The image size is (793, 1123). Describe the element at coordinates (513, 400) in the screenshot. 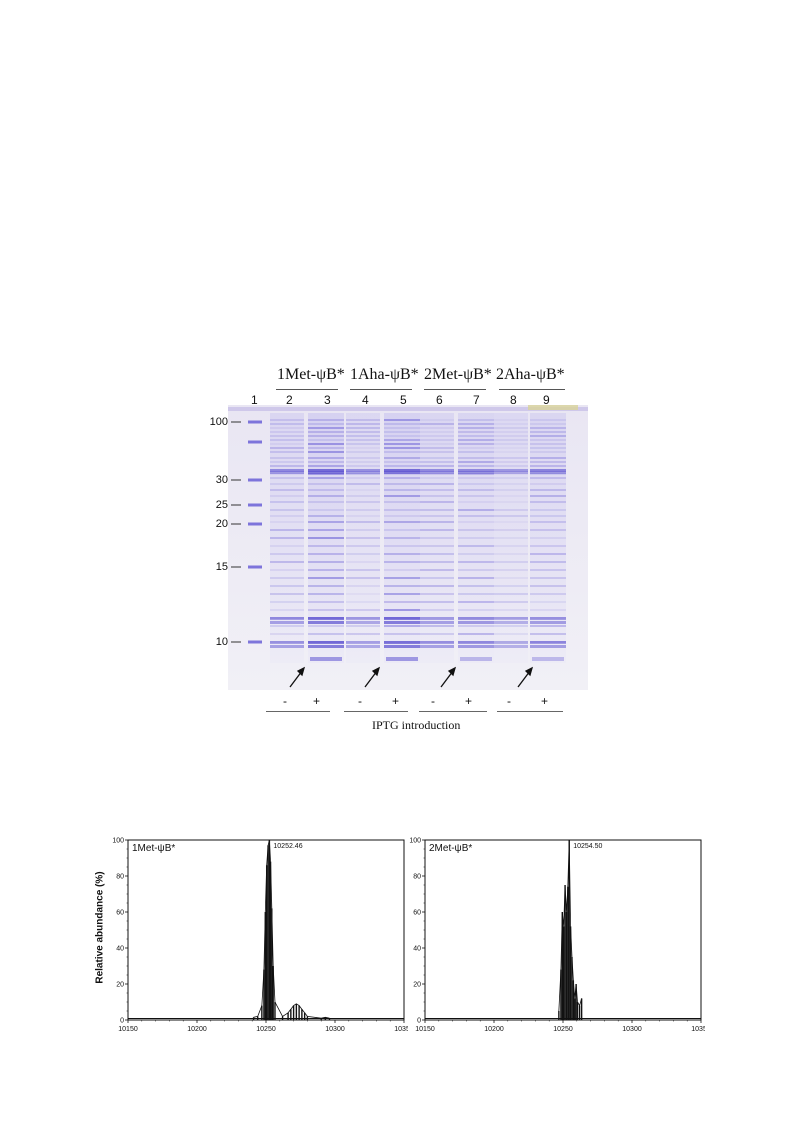

I see `lane-number: 8` at that location.